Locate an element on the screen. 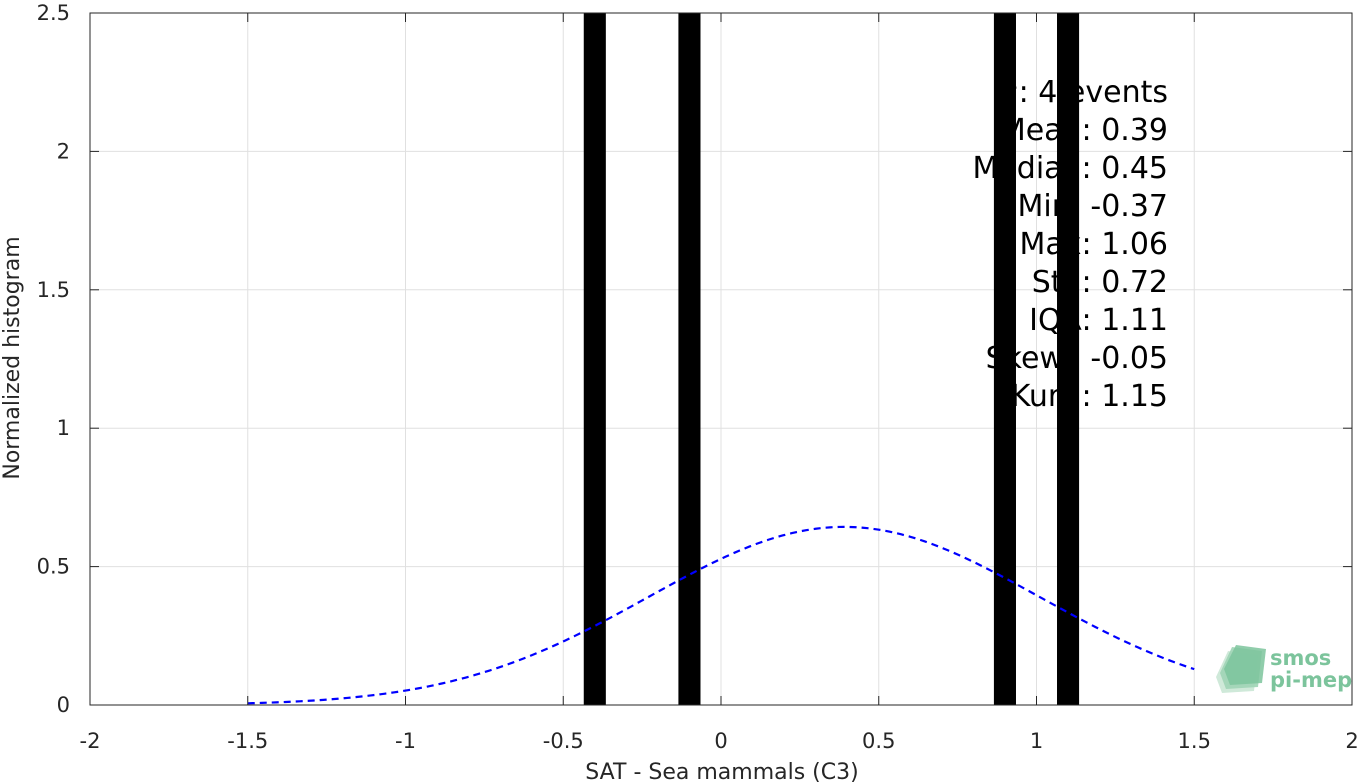 Image resolution: width=1366 pixels, height=784 pixels. y-tick-label: 2.5 is located at coordinates (53, 13).